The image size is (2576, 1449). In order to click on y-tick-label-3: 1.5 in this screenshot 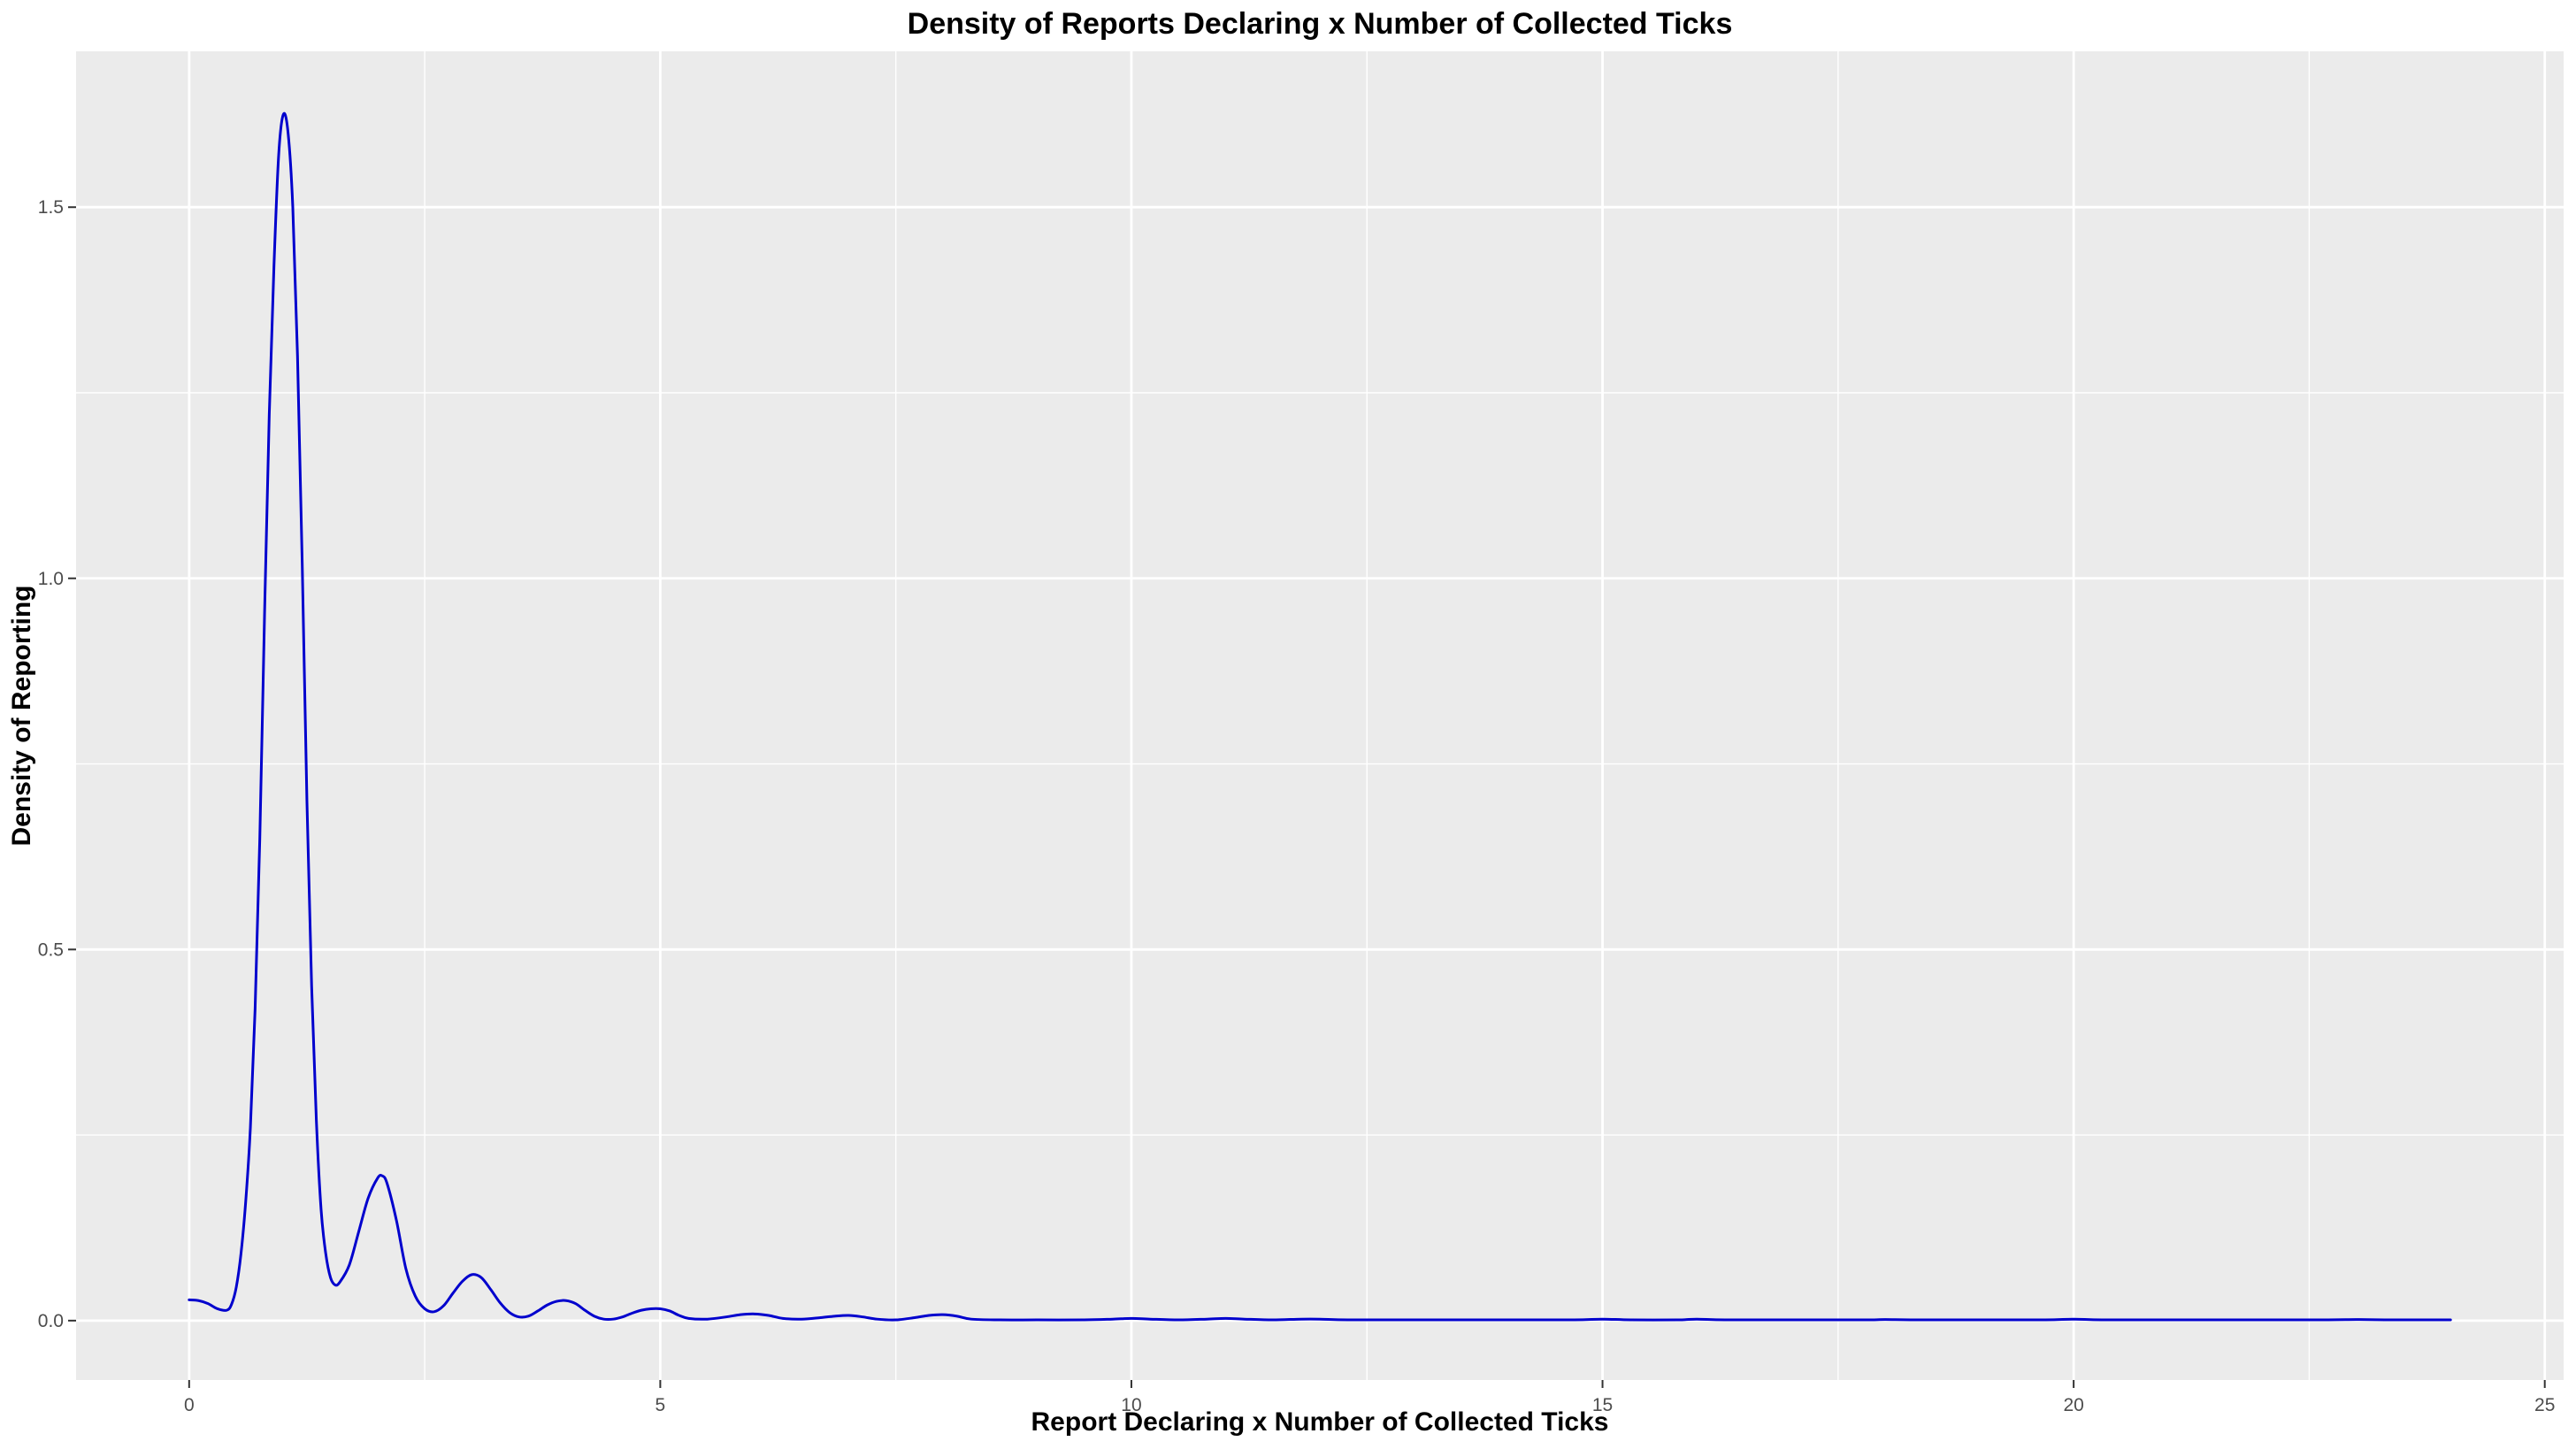, I will do `click(51, 207)`.